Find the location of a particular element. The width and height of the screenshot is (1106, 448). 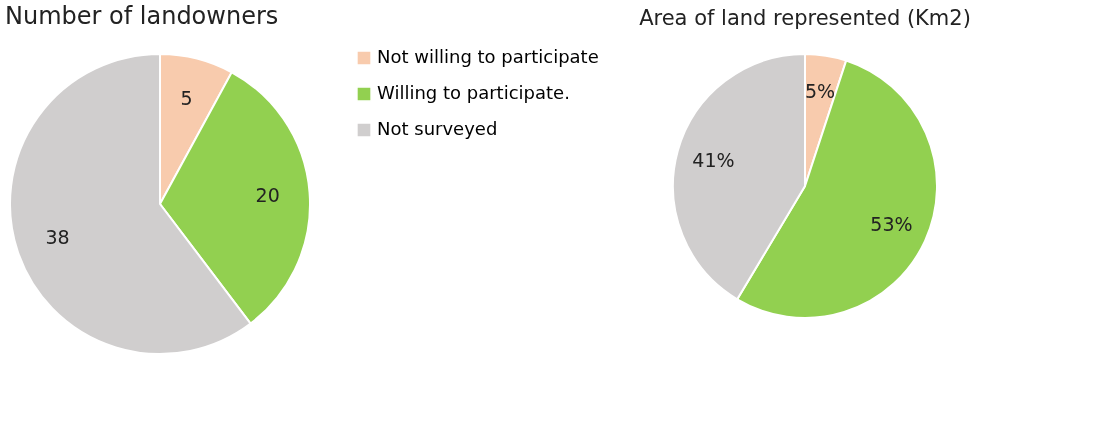

data-label: 5% is located at coordinates (820, 91).